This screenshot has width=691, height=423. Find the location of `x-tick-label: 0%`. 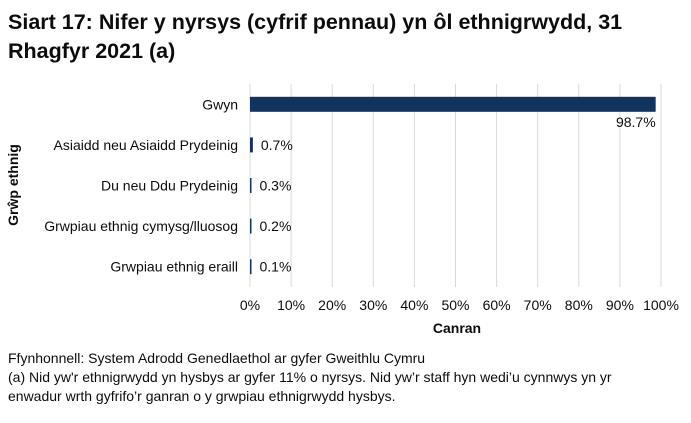

x-tick-label: 0% is located at coordinates (250, 305).